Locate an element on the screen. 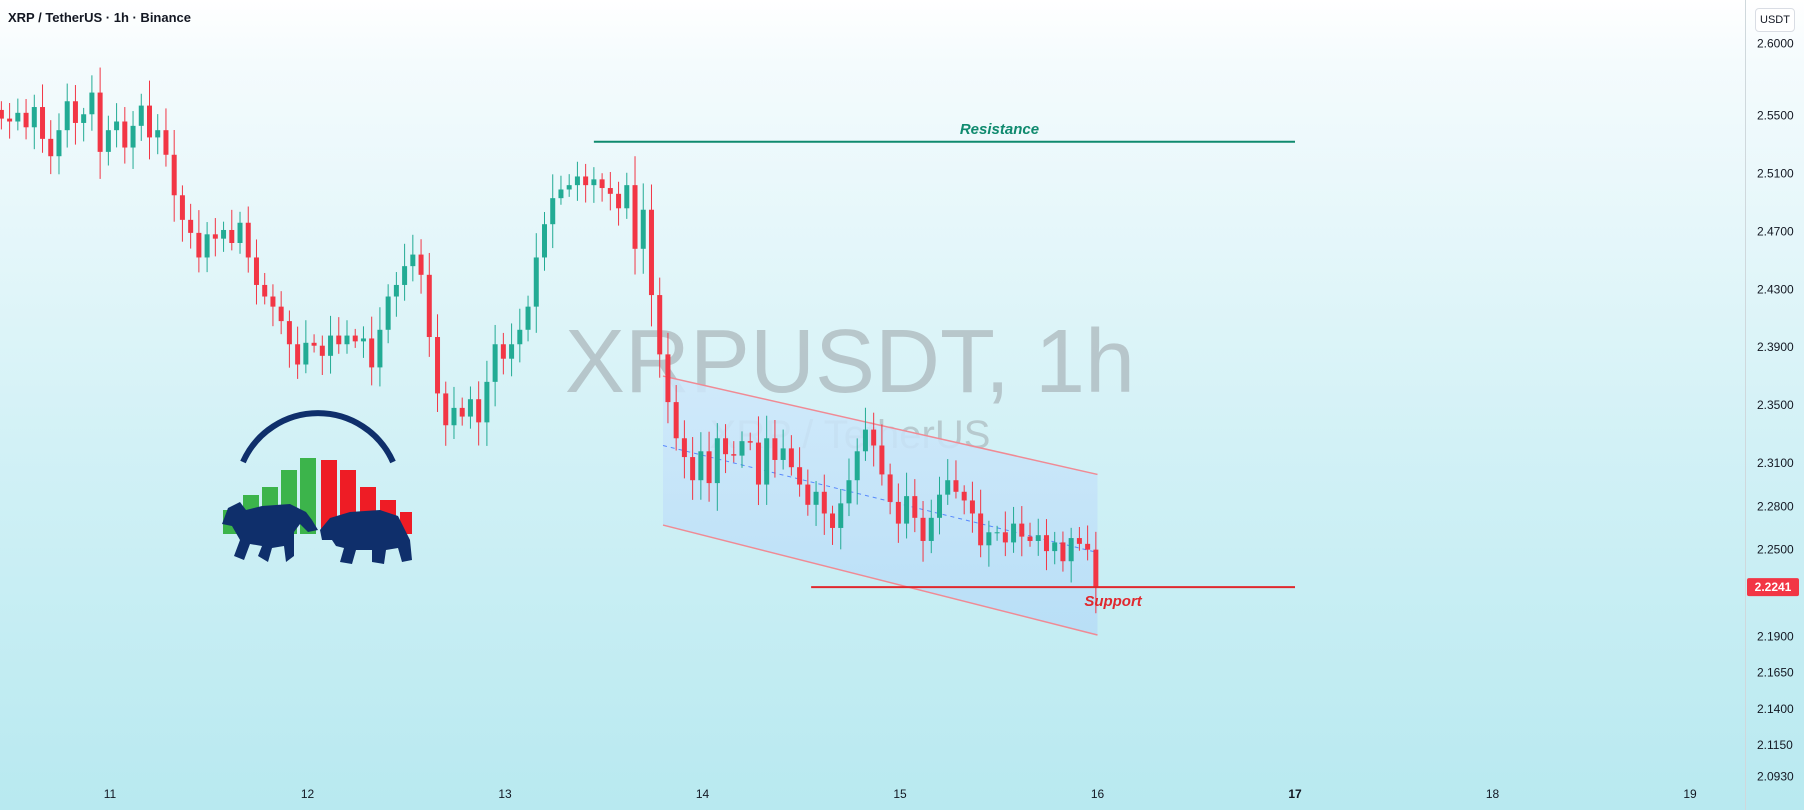  bull-bear-icon is located at coordinates (317, 487).